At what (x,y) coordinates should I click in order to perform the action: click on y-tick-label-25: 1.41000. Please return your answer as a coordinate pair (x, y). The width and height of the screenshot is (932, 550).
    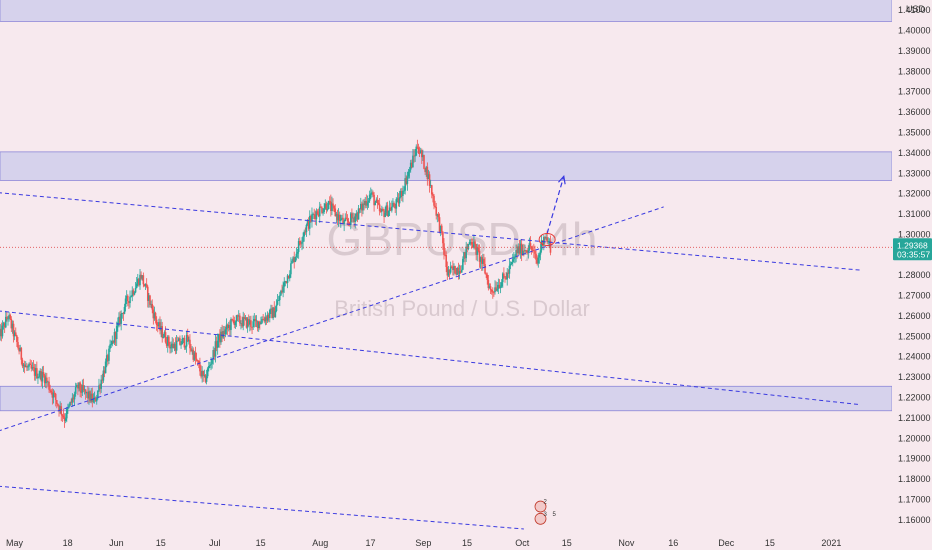
    Looking at the image, I should click on (914, 10).